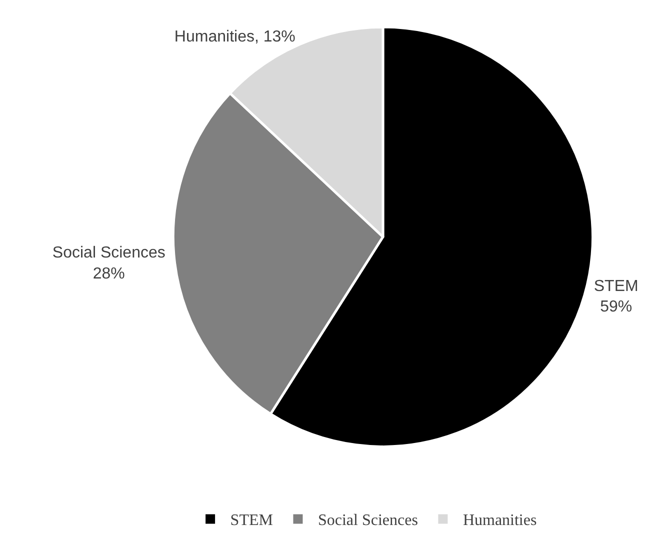 The image size is (666, 547). Describe the element at coordinates (616, 297) in the screenshot. I see `data-label: STEM 59%` at that location.